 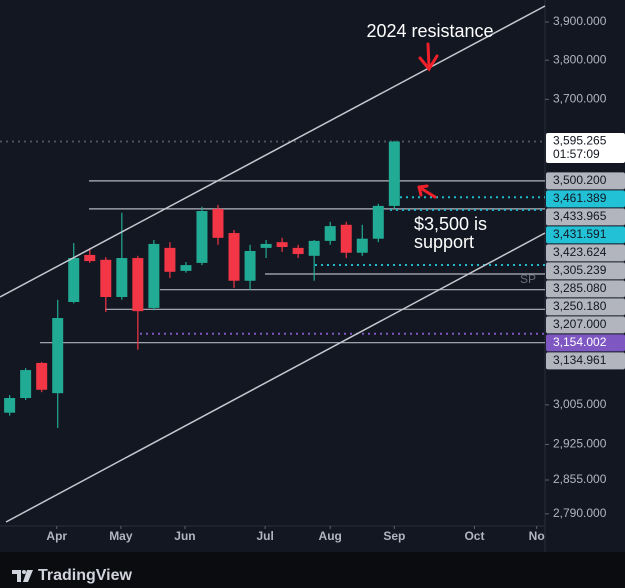 What do you see at coordinates (580, 479) in the screenshot?
I see `y-tick-label: 2,855.000` at bounding box center [580, 479].